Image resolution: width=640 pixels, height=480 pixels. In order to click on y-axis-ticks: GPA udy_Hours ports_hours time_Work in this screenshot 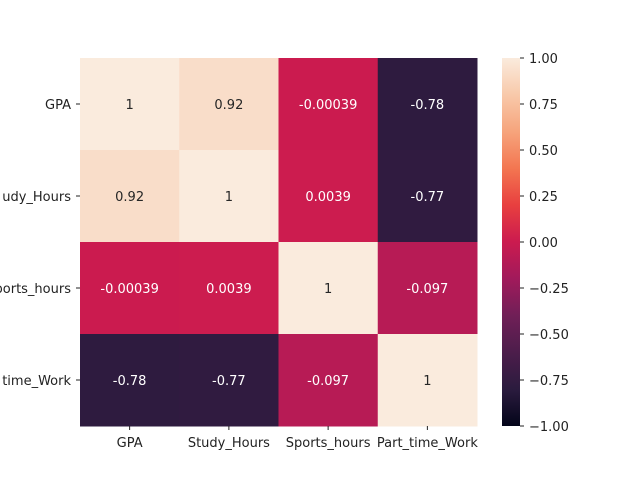, I will do `click(40, 243)`.